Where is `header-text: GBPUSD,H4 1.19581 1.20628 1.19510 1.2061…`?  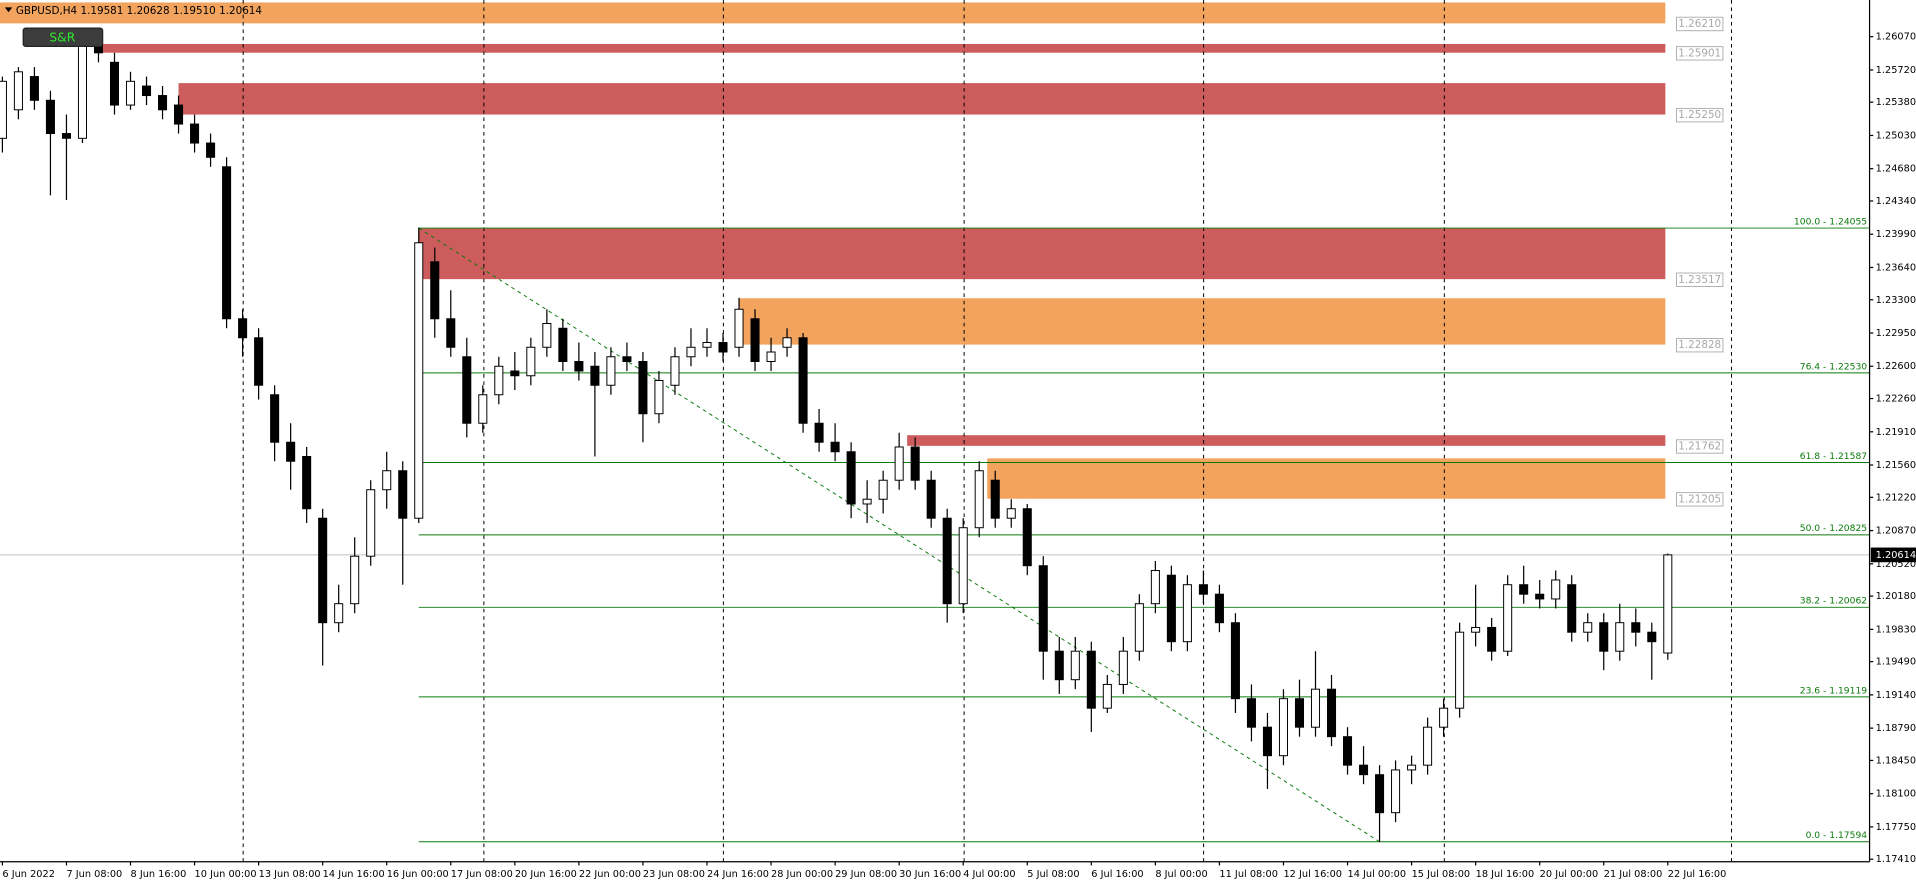
header-text: GBPUSD,H4 1.19581 1.20628 1.19510 1.2061… is located at coordinates (139, 11).